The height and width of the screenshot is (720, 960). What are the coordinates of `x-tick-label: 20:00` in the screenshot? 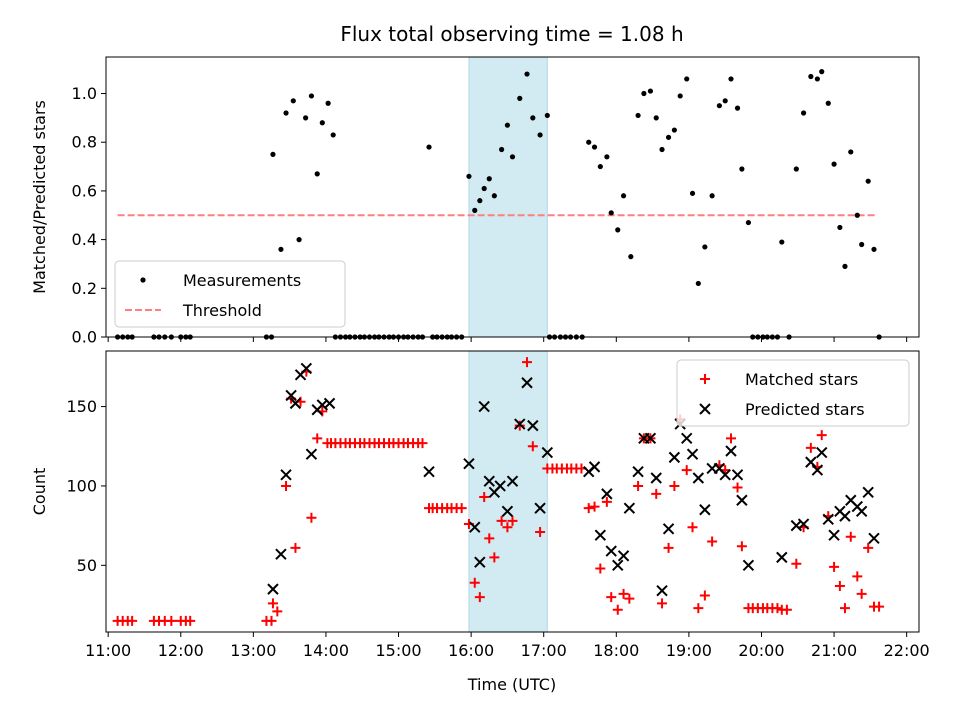 It's located at (761, 650).